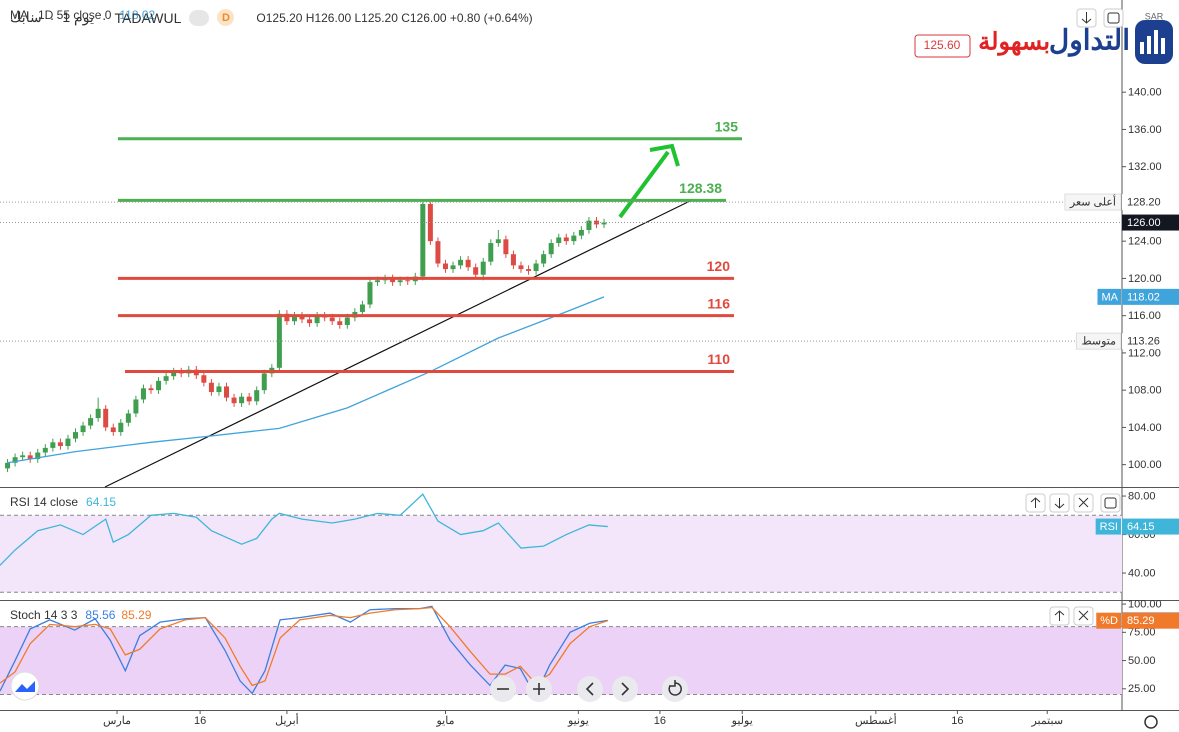 This screenshot has height=732, width=1179. Describe the element at coordinates (1154, 16) in the screenshot. I see `currency: SAR` at that location.